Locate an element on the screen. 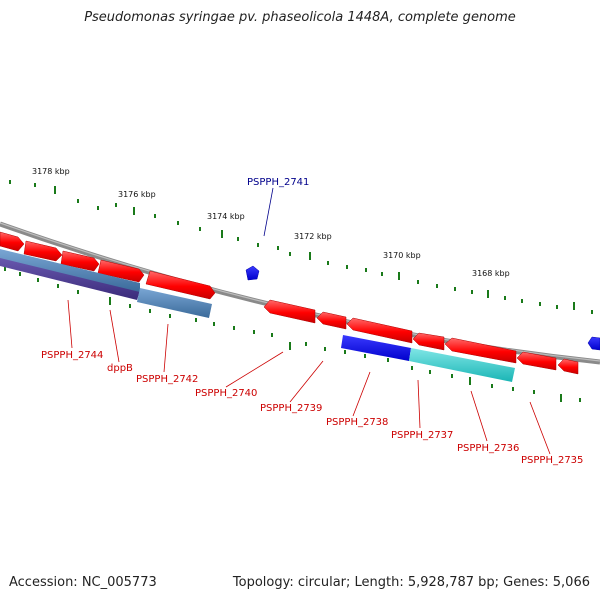 The image size is (600, 600). accession-text: Accession: NC_005773 is located at coordinates (83, 582).